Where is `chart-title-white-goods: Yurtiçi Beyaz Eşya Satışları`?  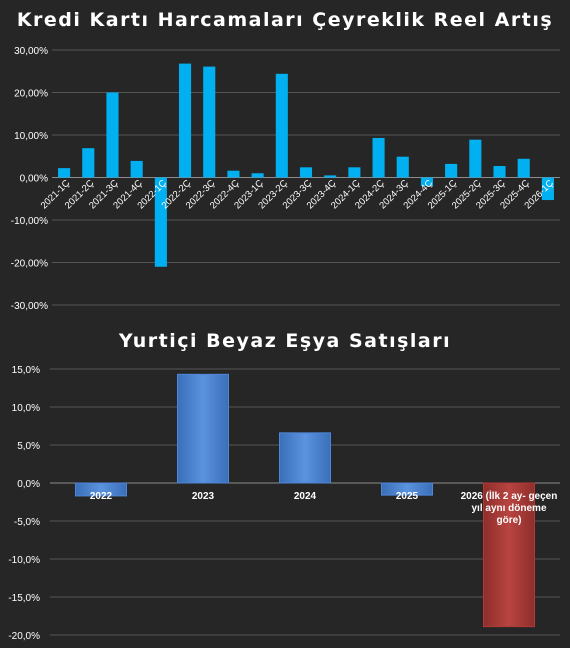
chart-title-white-goods: Yurtiçi Beyaz Eşya Satışları is located at coordinates (285, 341).